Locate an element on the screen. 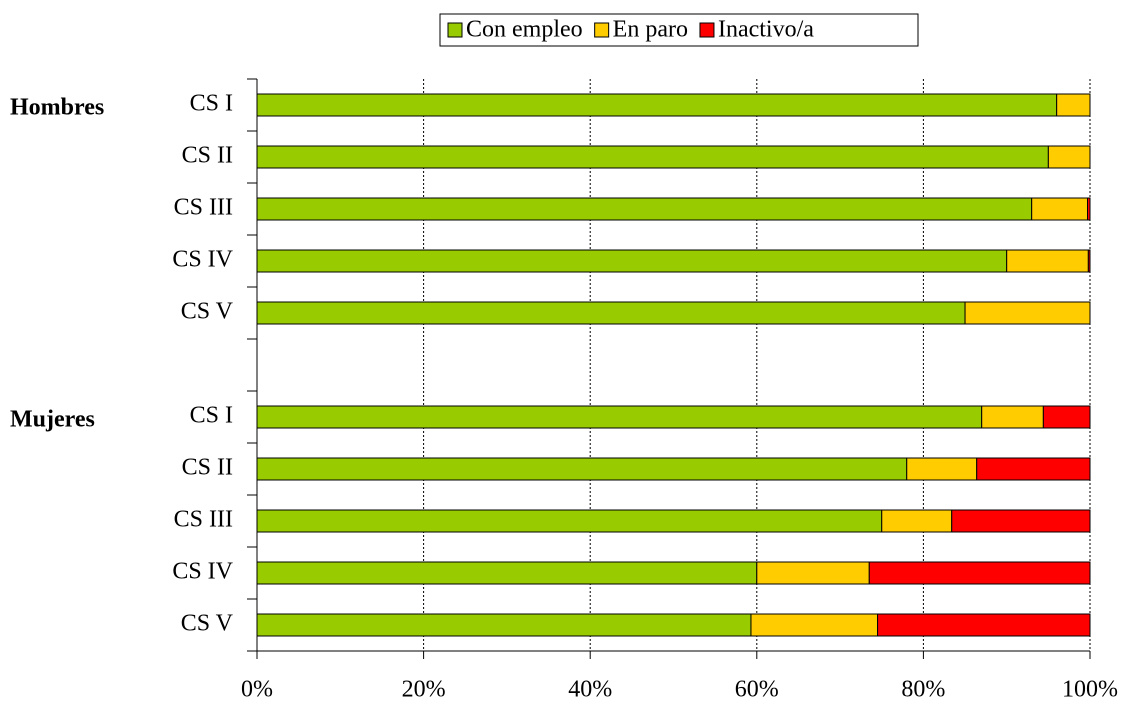  x-tick-label: 20% is located at coordinates (424, 689).